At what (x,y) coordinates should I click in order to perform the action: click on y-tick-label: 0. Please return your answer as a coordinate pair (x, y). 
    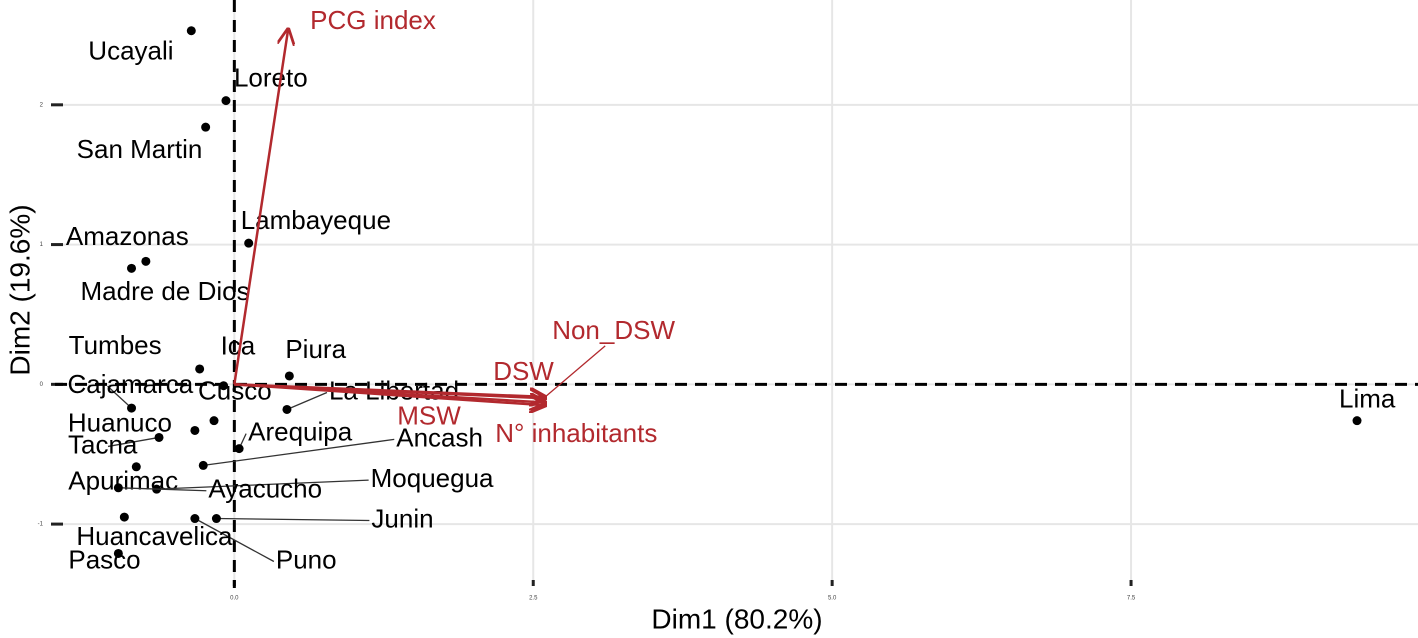
    Looking at the image, I should click on (42, 385).